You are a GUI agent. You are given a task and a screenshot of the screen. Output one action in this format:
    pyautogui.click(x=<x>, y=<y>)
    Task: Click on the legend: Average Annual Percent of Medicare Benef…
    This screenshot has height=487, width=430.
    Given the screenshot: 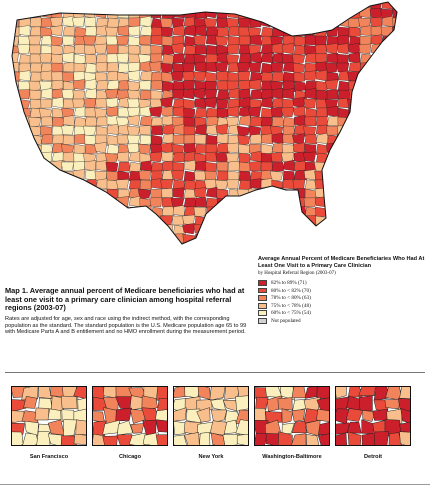 What is the action you would take?
    pyautogui.click(x=342, y=290)
    